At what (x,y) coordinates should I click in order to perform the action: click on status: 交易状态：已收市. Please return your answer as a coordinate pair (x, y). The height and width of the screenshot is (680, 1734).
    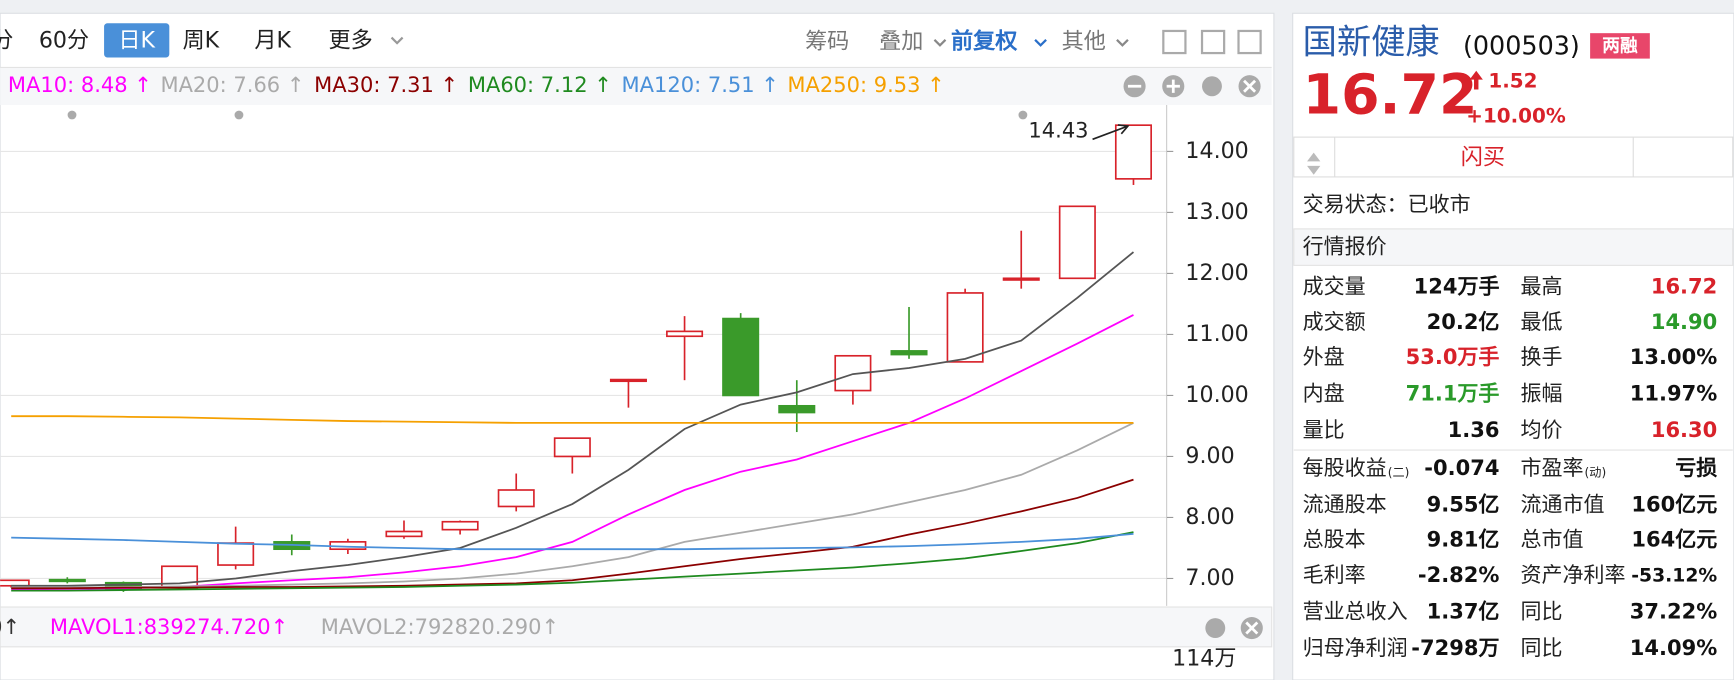
    Looking at the image, I should click on (1387, 205).